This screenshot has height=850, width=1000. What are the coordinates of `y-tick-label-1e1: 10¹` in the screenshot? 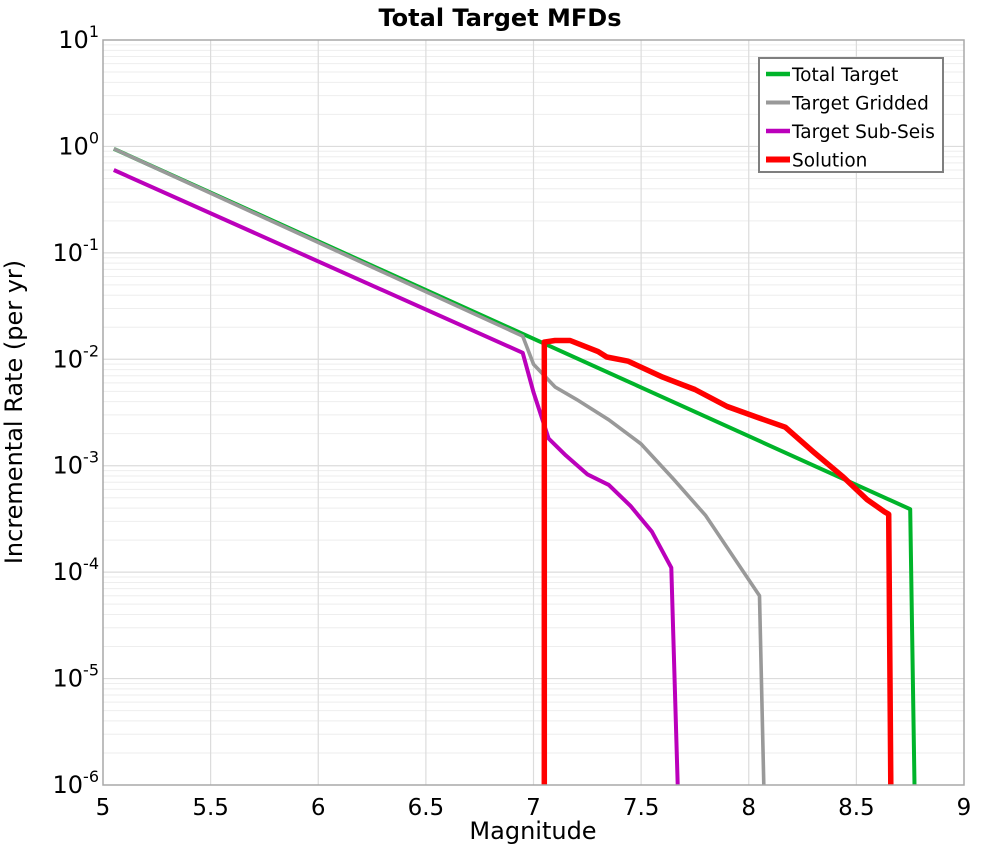 It's located at (78, 38).